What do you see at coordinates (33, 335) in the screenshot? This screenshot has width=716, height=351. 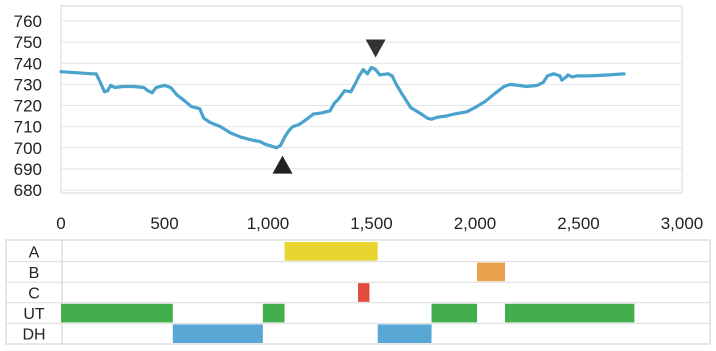 I see `gantt-row-label: DH` at bounding box center [33, 335].